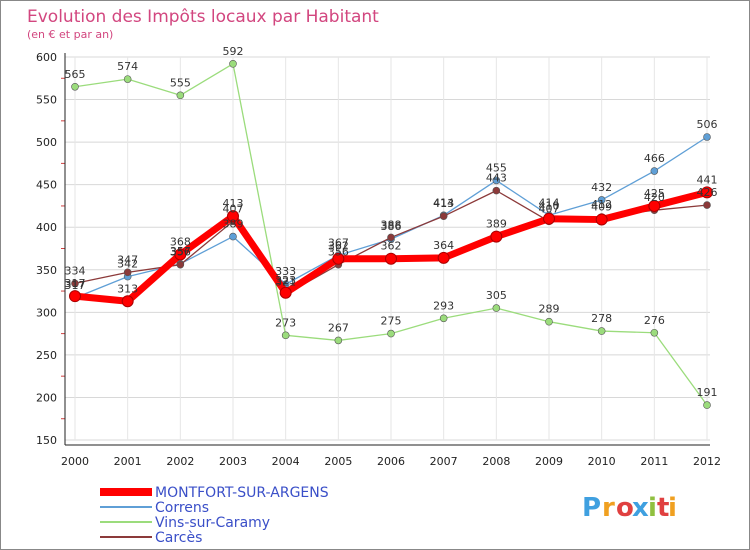 The width and height of the screenshot is (750, 550). I want to click on y-axis-ticks: 150 200 250 300 350 400 450 500 550 600, so click(46, 249).